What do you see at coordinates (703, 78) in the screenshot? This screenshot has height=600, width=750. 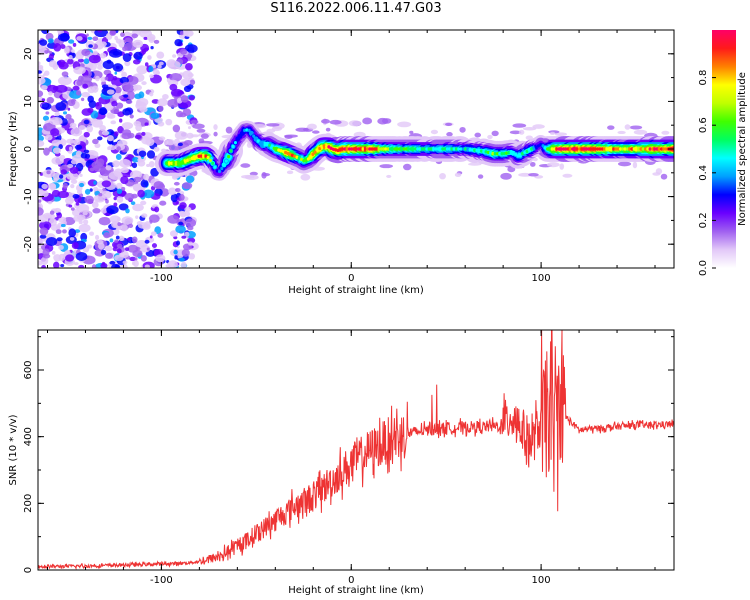 I see `colorbar-tick-label: 0.8` at bounding box center [703, 78].